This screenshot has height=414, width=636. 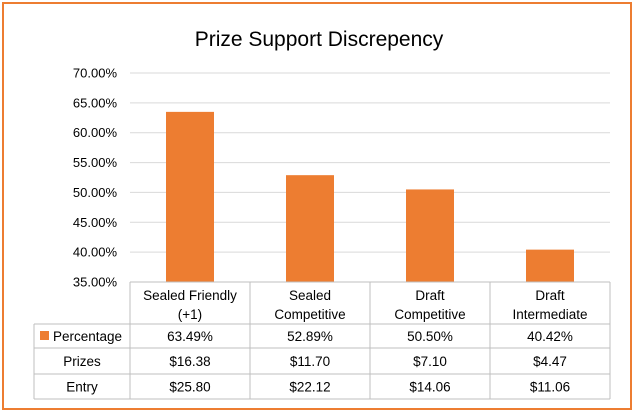 What do you see at coordinates (82, 361) in the screenshot?
I see `row-label: Prizes` at bounding box center [82, 361].